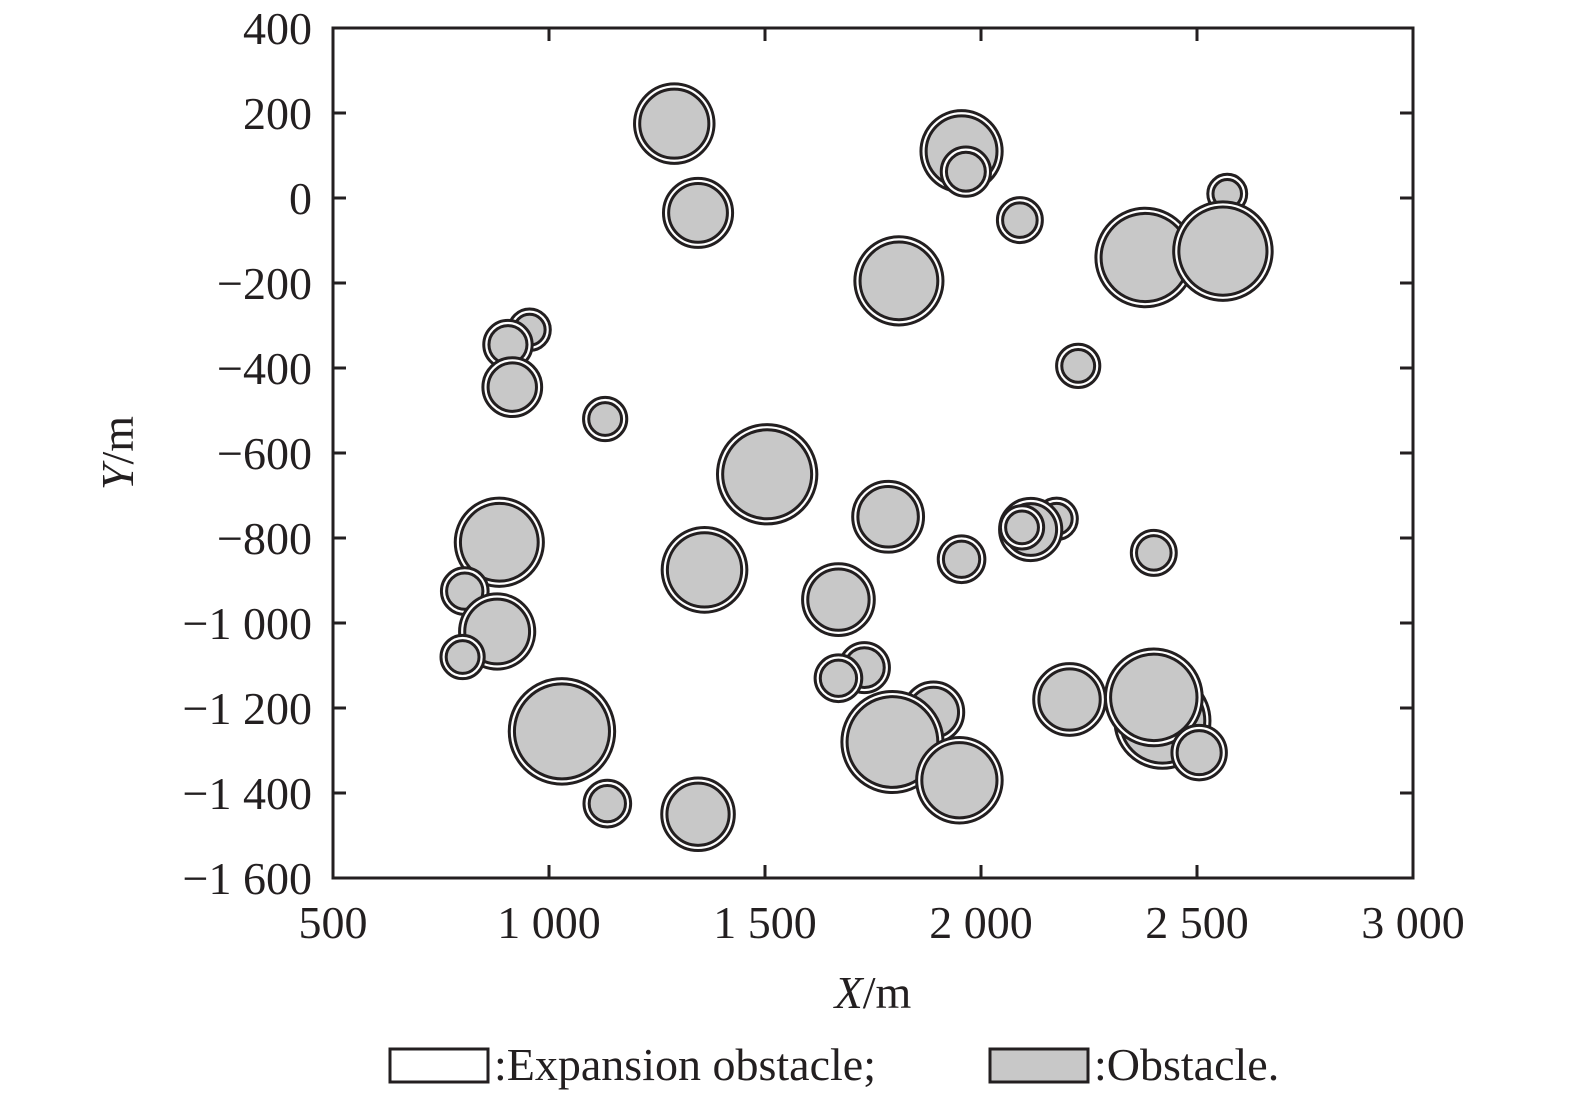  Describe the element at coordinates (247, 623) in the screenshot. I see `y-tick-label: −1 000` at that location.